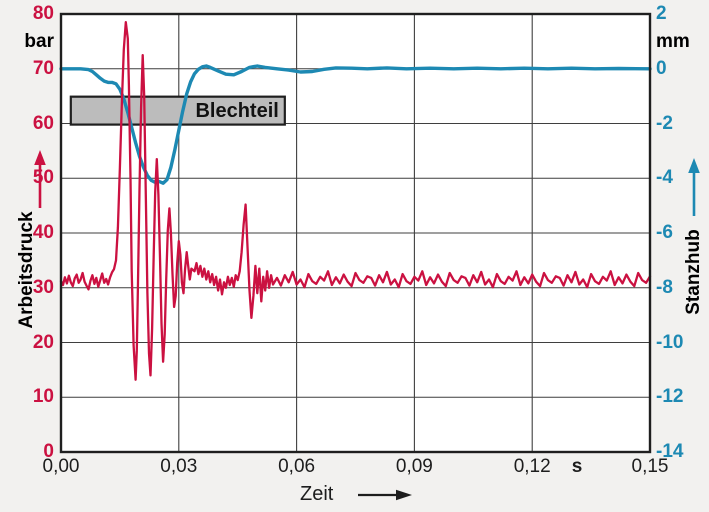 The height and width of the screenshot is (512, 709). What do you see at coordinates (43, 68) in the screenshot?
I see `left-axis-tick-label: 70` at bounding box center [43, 68].